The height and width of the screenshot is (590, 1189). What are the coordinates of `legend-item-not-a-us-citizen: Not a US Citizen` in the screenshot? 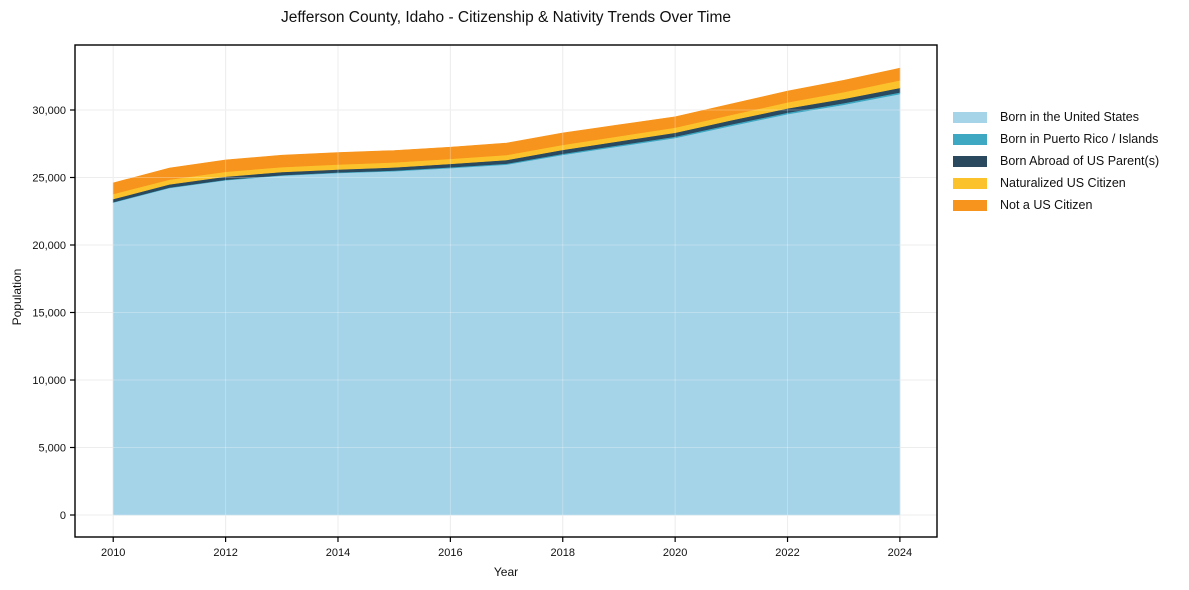 It's located at (1056, 205).